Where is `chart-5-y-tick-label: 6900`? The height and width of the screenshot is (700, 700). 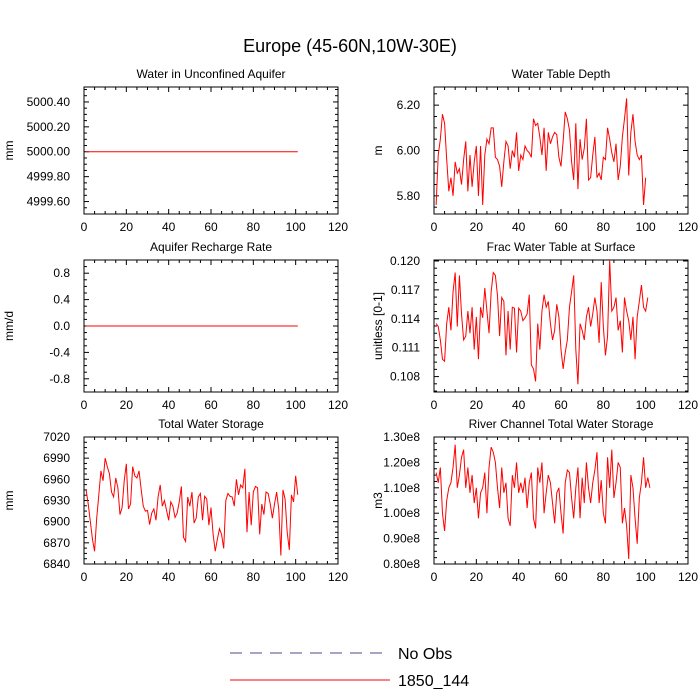
chart-5-y-tick-label: 6900 is located at coordinates (56, 522).